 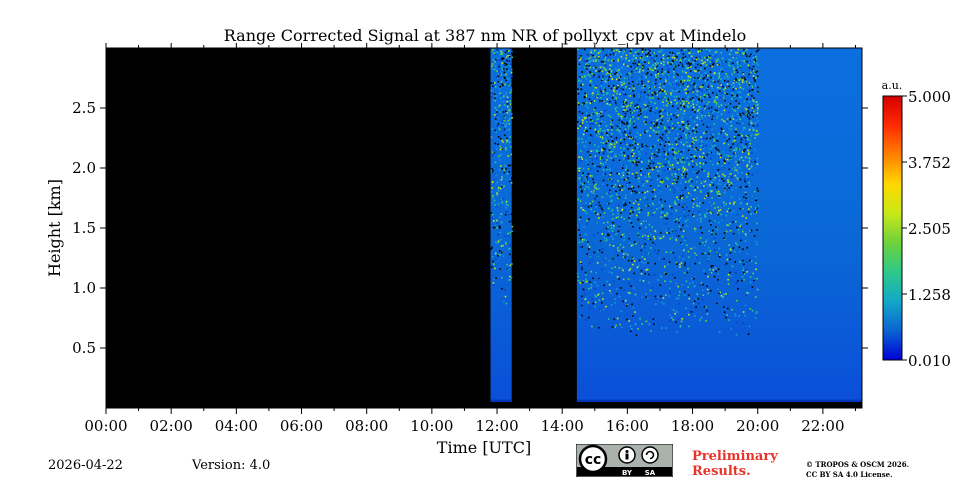 What do you see at coordinates (236, 426) in the screenshot?
I see `x-tick-label: 04:00` at bounding box center [236, 426].